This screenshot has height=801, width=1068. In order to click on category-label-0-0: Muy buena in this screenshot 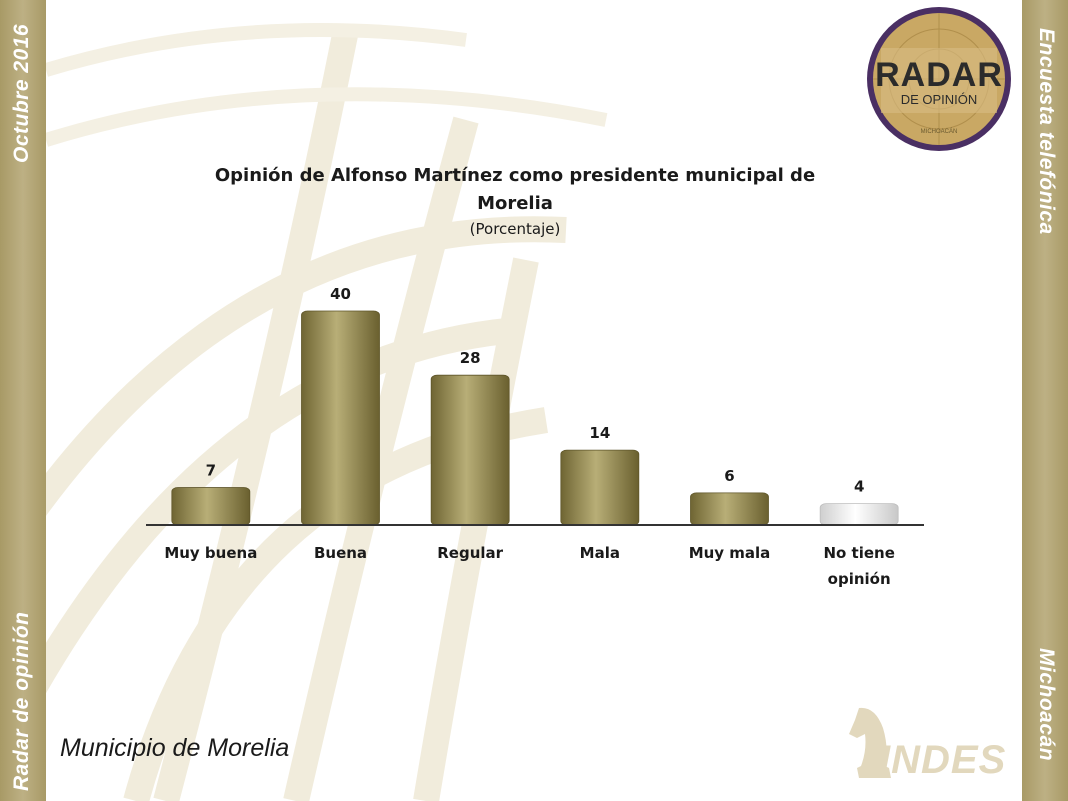, I will do `click(210, 553)`.